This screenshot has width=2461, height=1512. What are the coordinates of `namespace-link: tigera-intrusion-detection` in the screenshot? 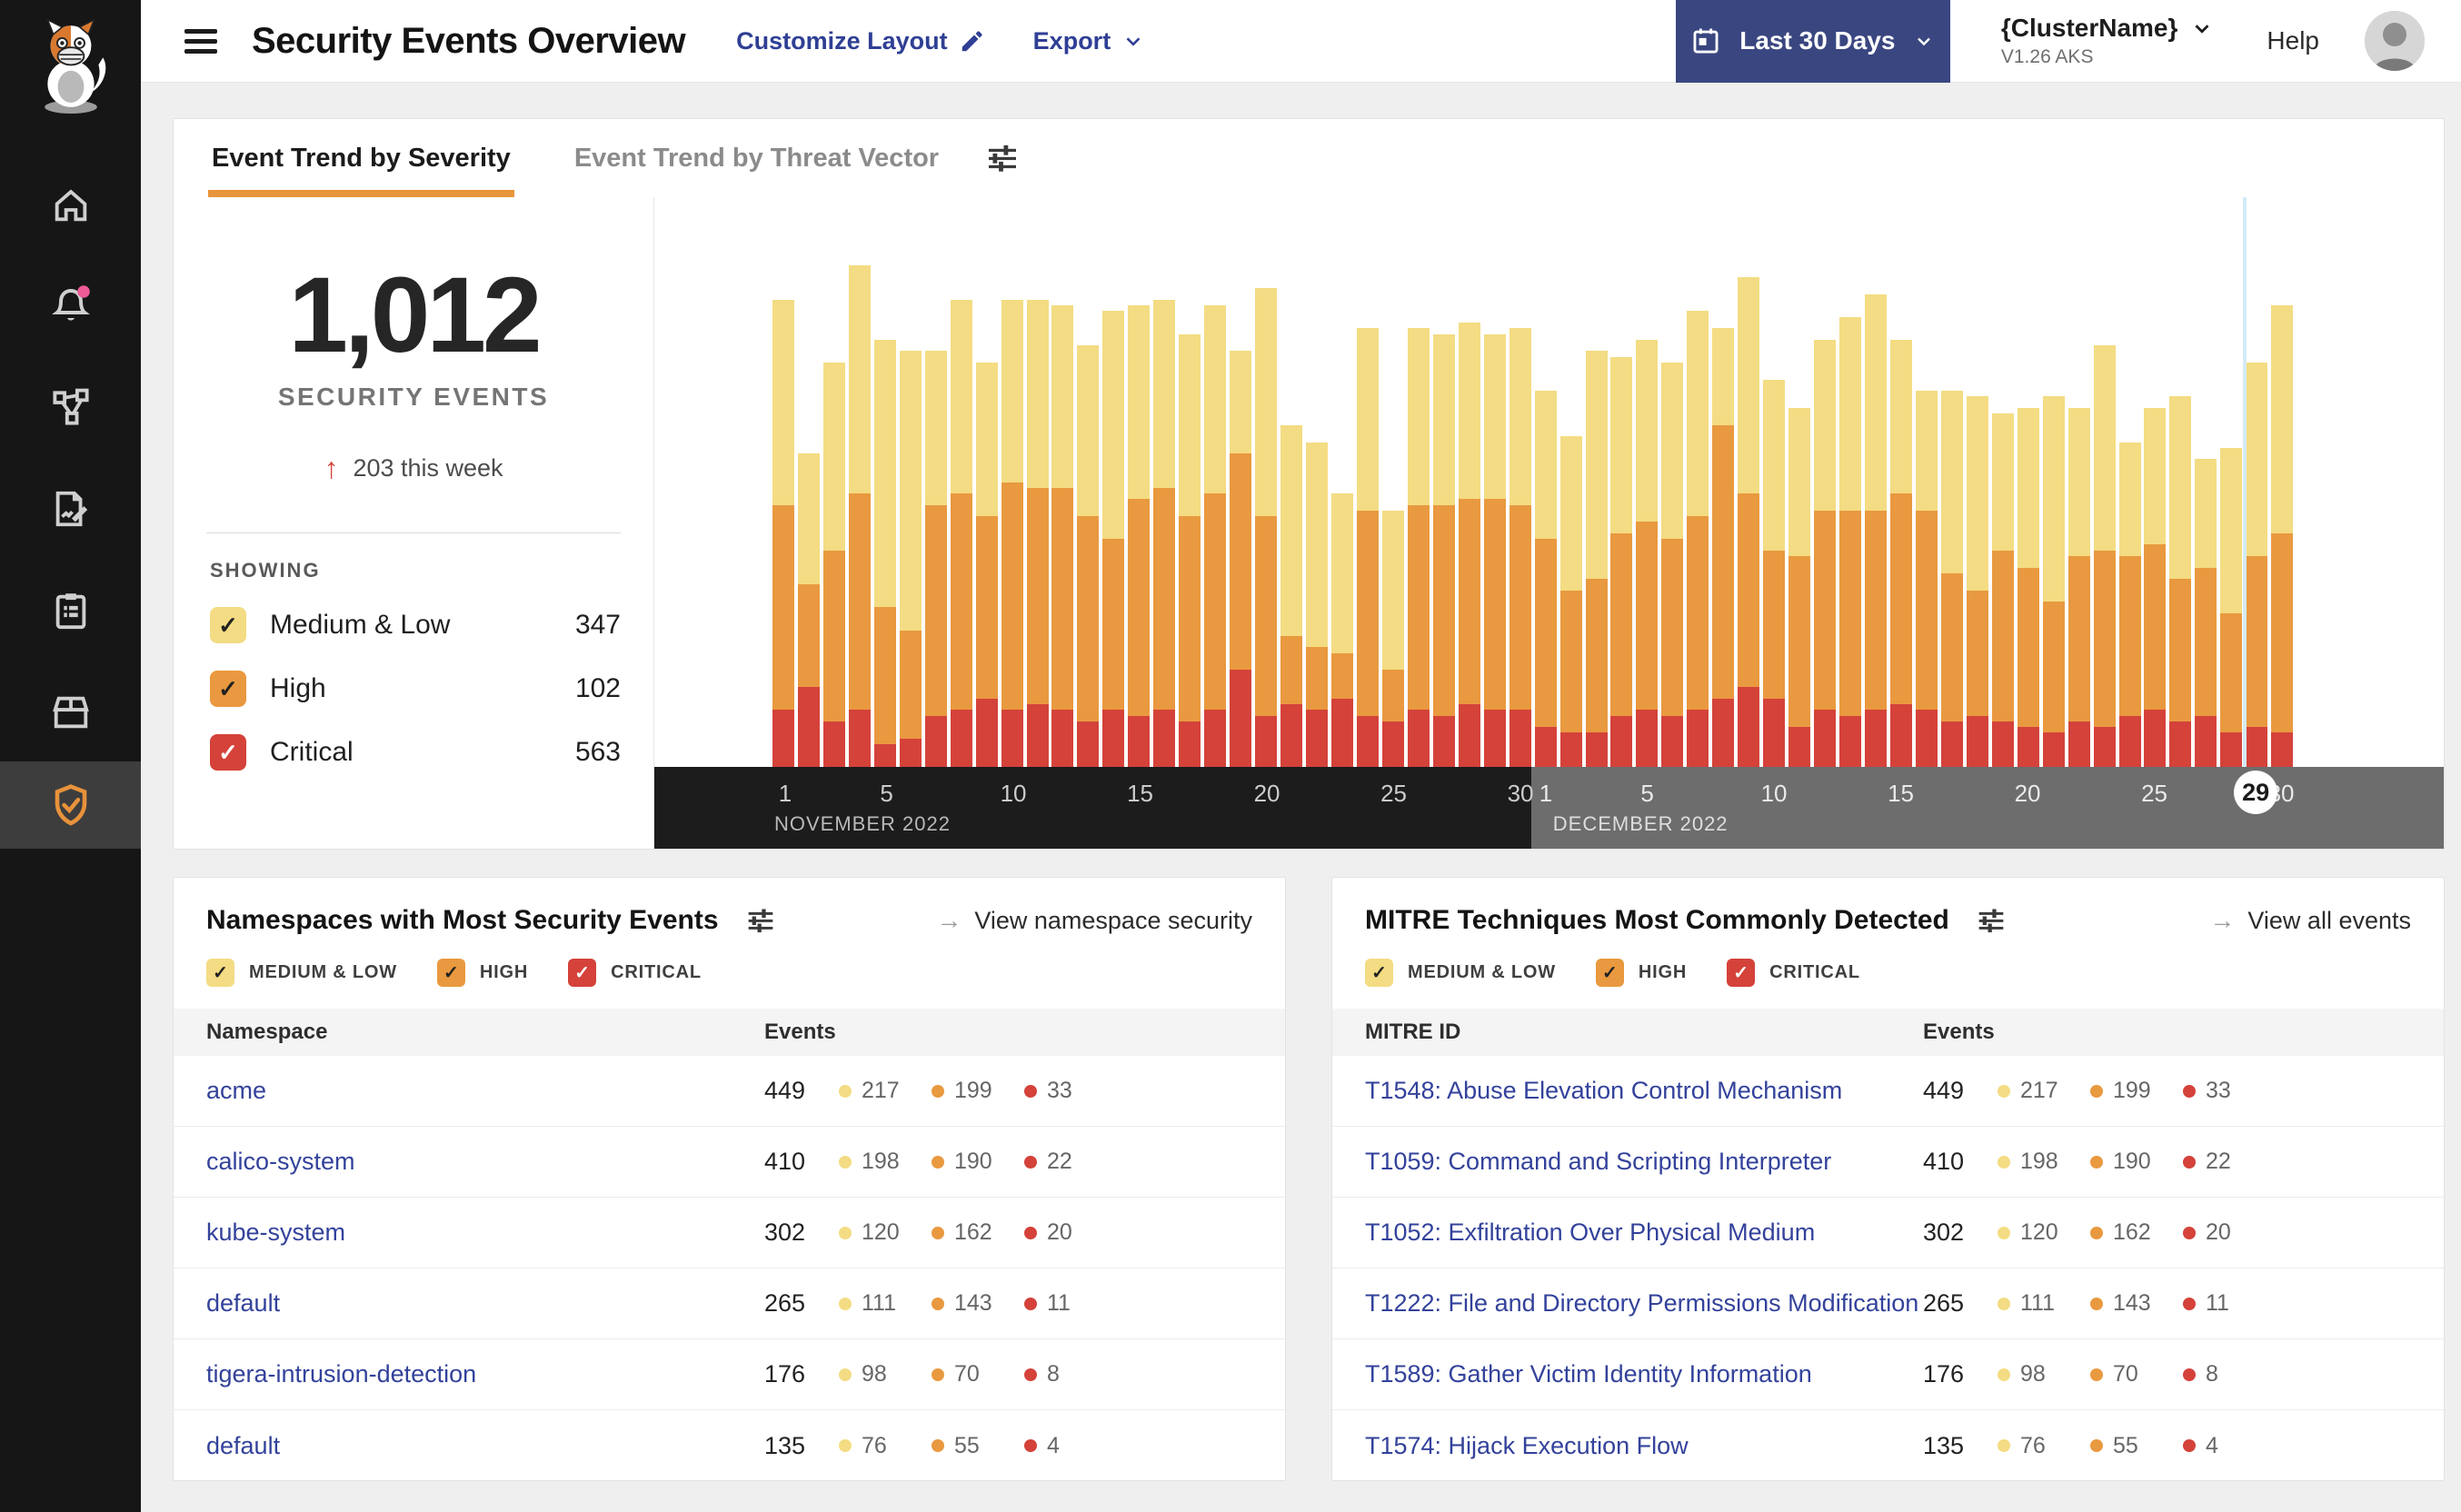 It's located at (341, 1374).